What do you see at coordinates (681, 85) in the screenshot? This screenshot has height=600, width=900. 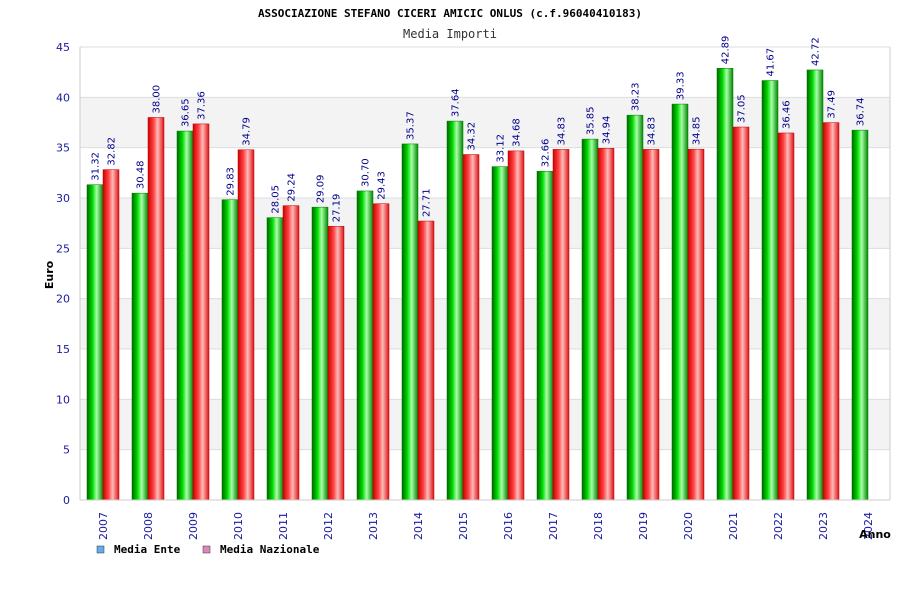 I see `data-label: 39.33` at bounding box center [681, 85].